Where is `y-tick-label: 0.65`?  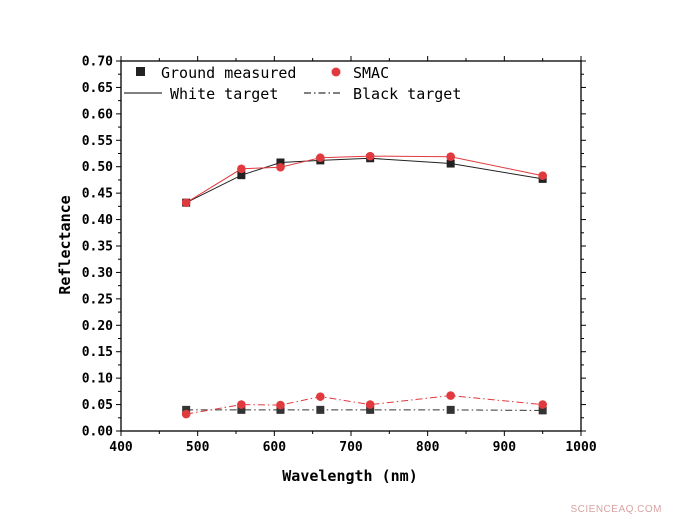 y-tick-label: 0.65 is located at coordinates (97, 88).